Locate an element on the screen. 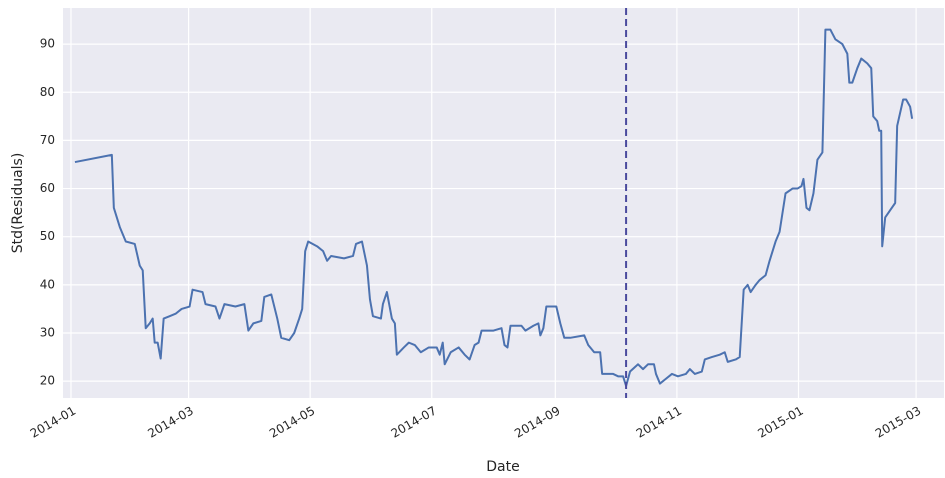 The width and height of the screenshot is (945, 478). x-tick-label: 2015-01 is located at coordinates (780, 422).